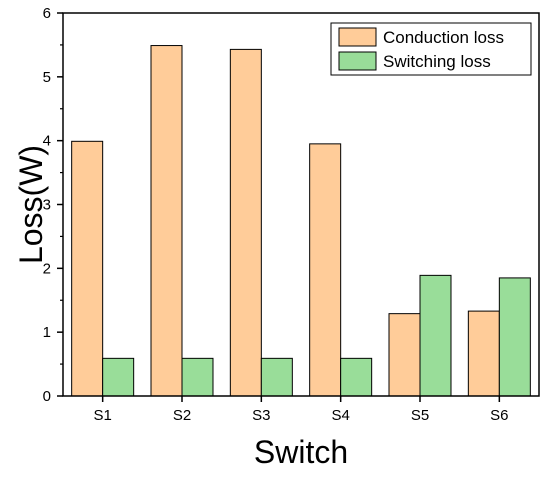 The width and height of the screenshot is (550, 478). I want to click on bar-conduction-s5, so click(404, 355).